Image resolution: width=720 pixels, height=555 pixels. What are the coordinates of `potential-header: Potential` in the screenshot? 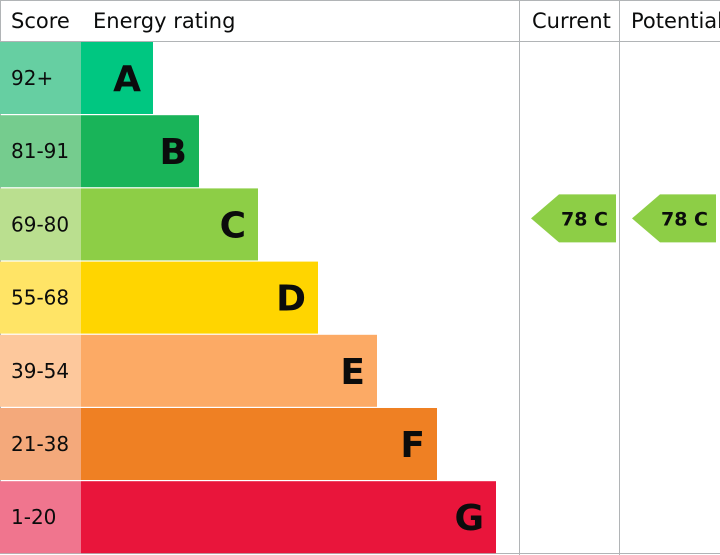 It's located at (675, 21).